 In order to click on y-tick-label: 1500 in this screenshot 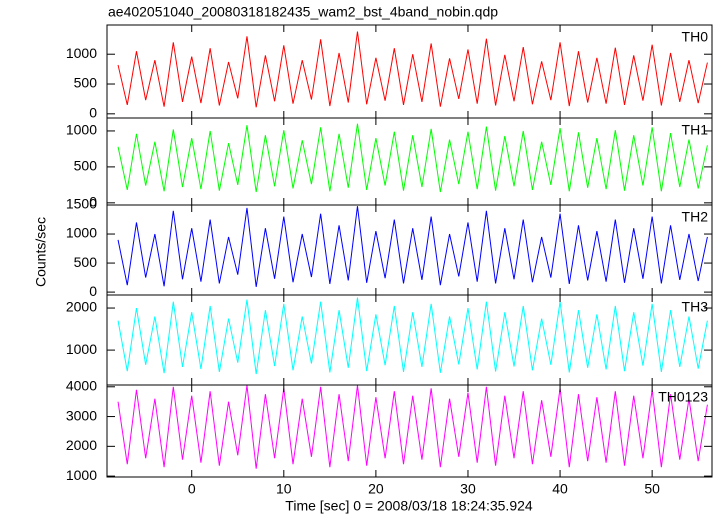, I will do `click(81, 204)`.